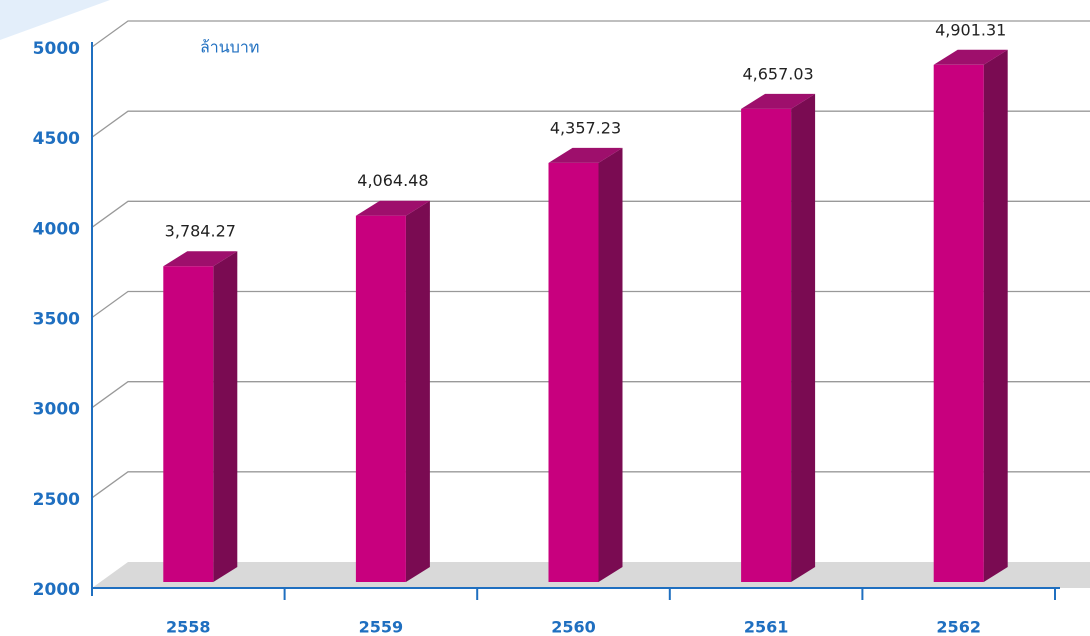  What do you see at coordinates (188, 627) in the screenshot?
I see `x-tick-label: 2558` at bounding box center [188, 627].